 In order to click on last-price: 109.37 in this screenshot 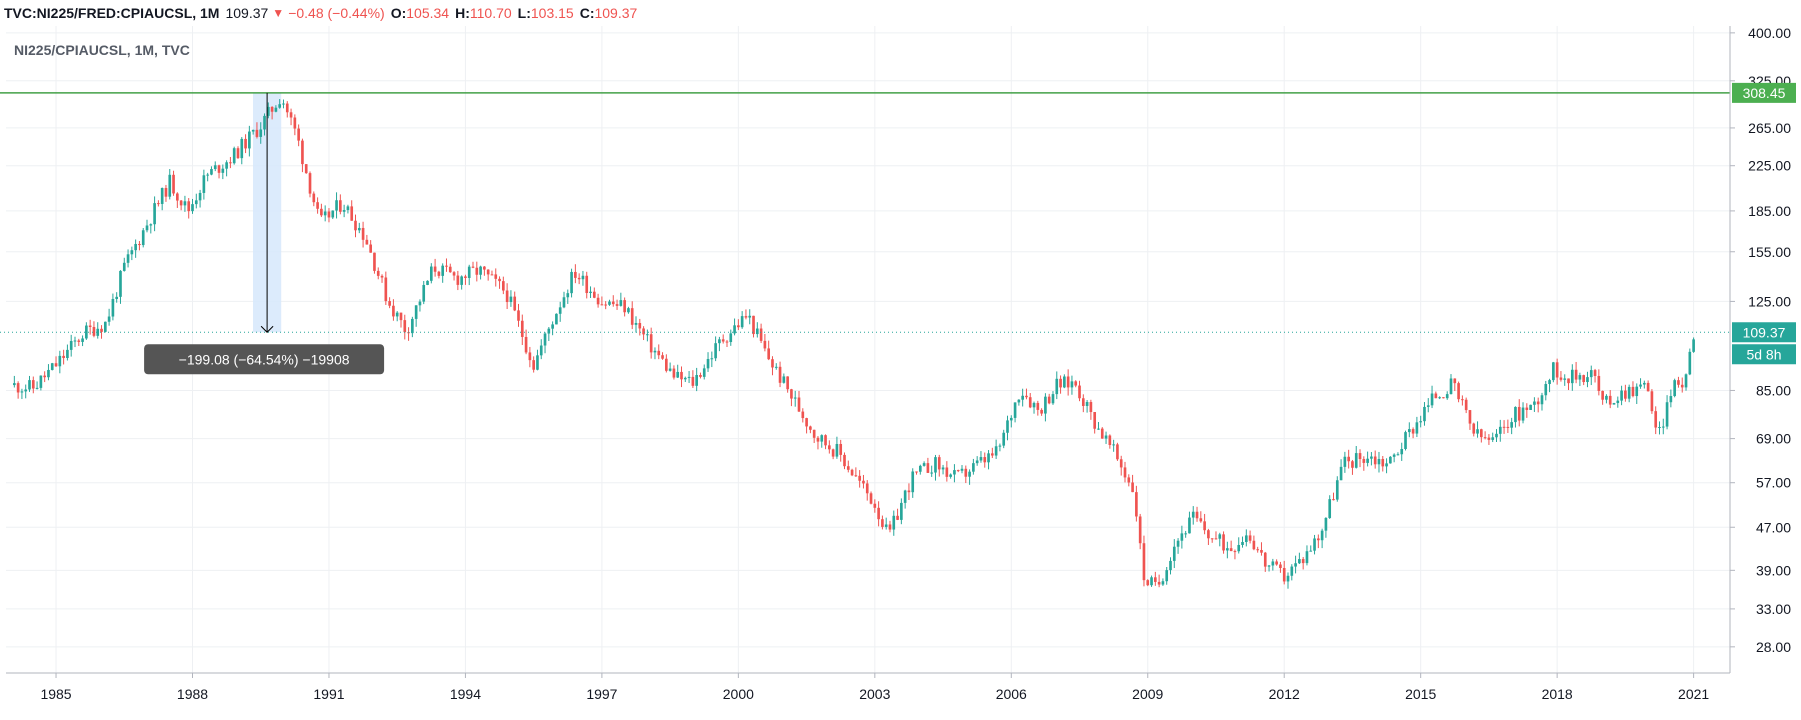, I will do `click(247, 13)`.